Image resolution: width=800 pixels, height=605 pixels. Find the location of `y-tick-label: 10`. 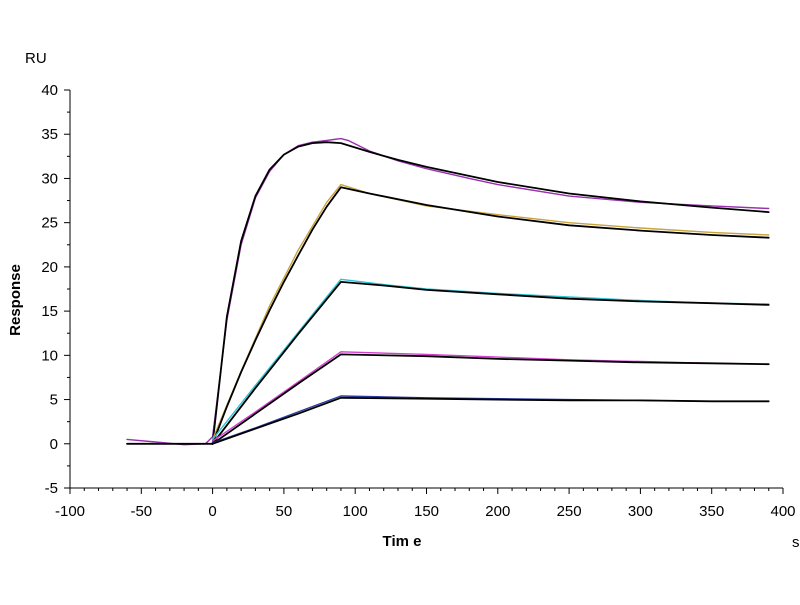

y-tick-label: 10 is located at coordinates (49, 355).